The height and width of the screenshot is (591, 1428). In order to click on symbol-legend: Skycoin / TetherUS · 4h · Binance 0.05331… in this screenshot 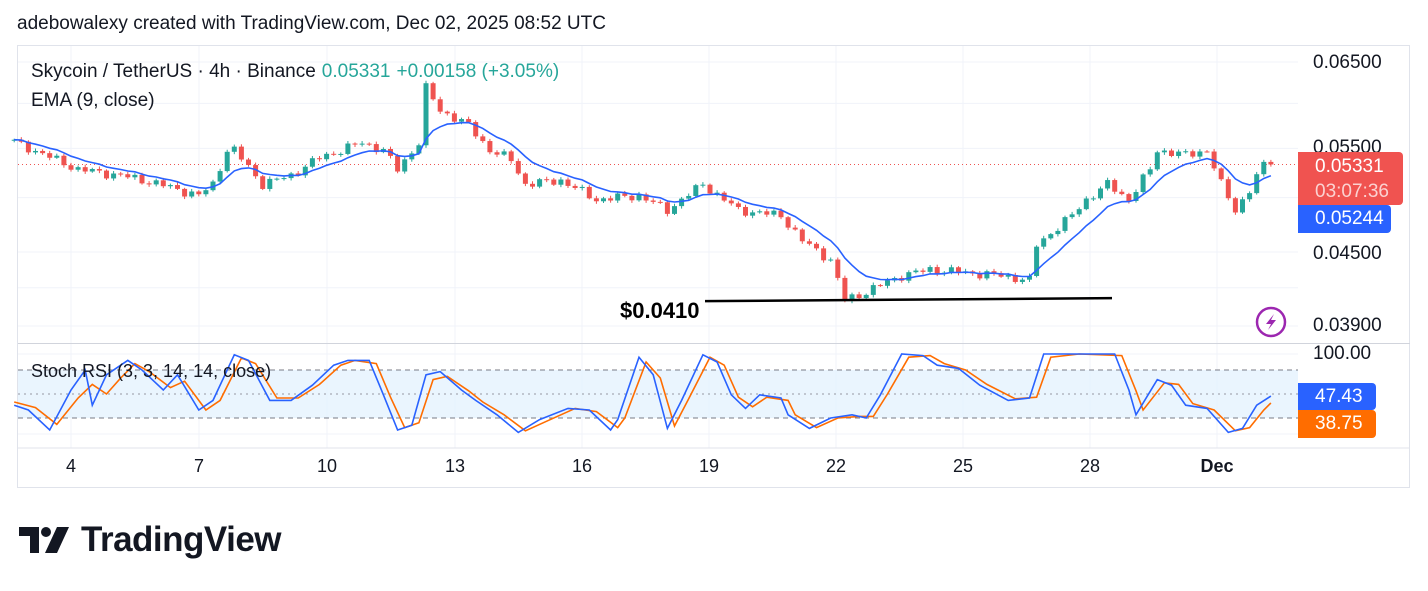, I will do `click(295, 72)`.